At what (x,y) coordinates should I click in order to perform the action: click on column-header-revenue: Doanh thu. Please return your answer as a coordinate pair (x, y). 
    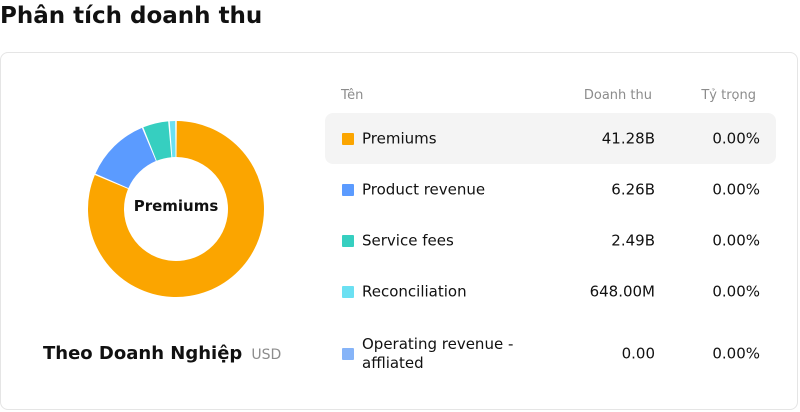
    Looking at the image, I should click on (617, 95).